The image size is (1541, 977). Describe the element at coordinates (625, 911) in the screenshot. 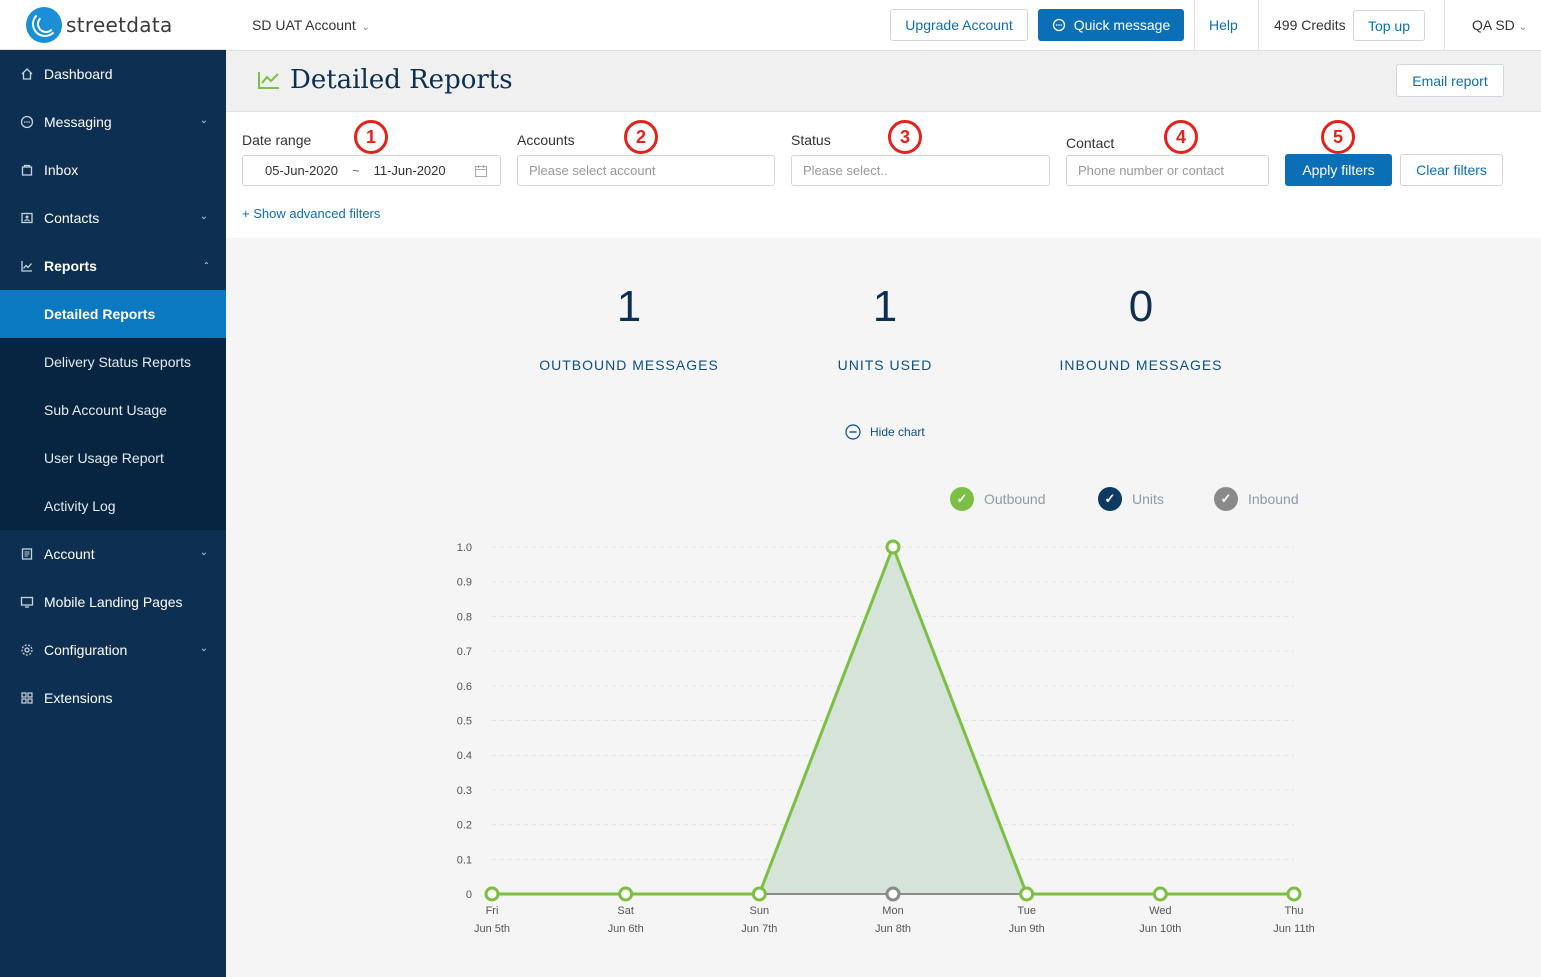

I see `x-tick-day-label: Sat` at that location.